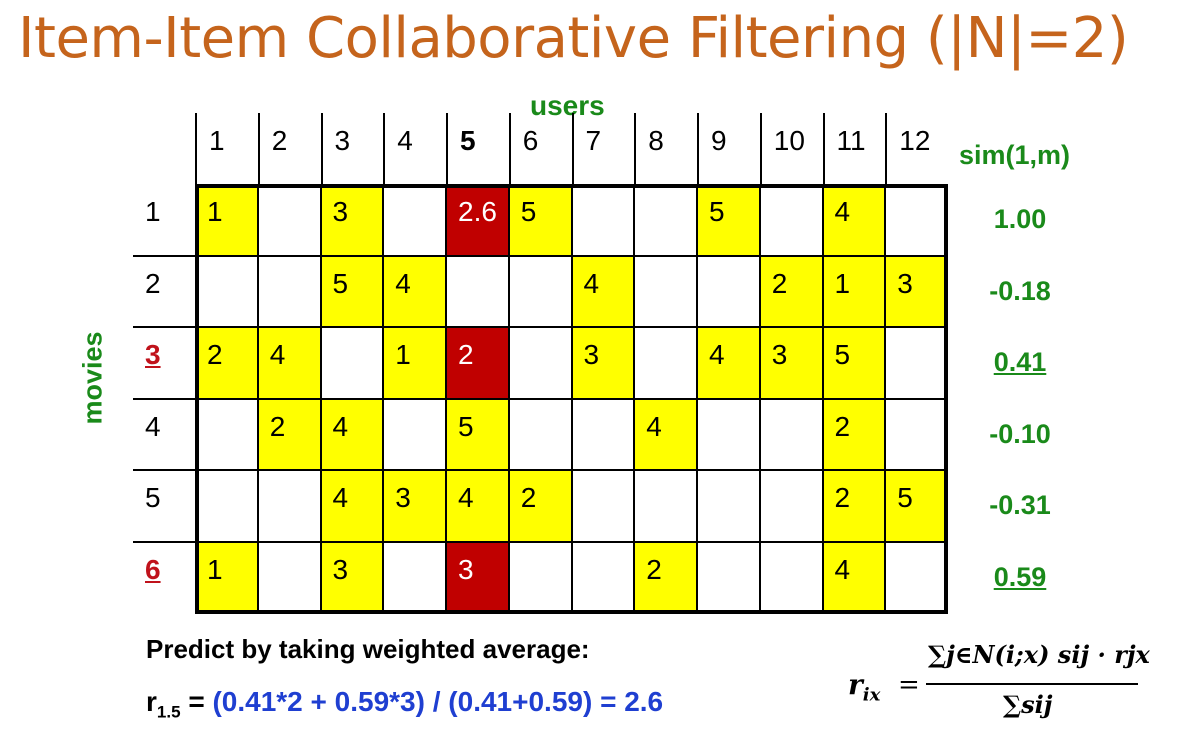 The width and height of the screenshot is (1184, 753). I want to click on similarity-value: -0.10, so click(1020, 433).